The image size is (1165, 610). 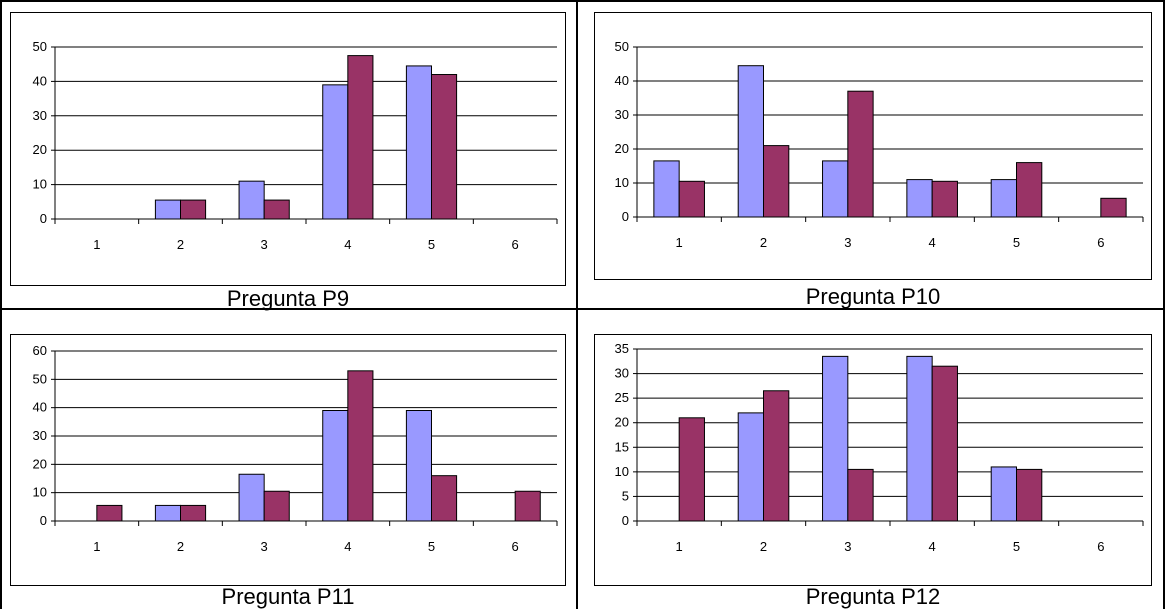 I want to click on frame-left, so click(x=1, y=304).